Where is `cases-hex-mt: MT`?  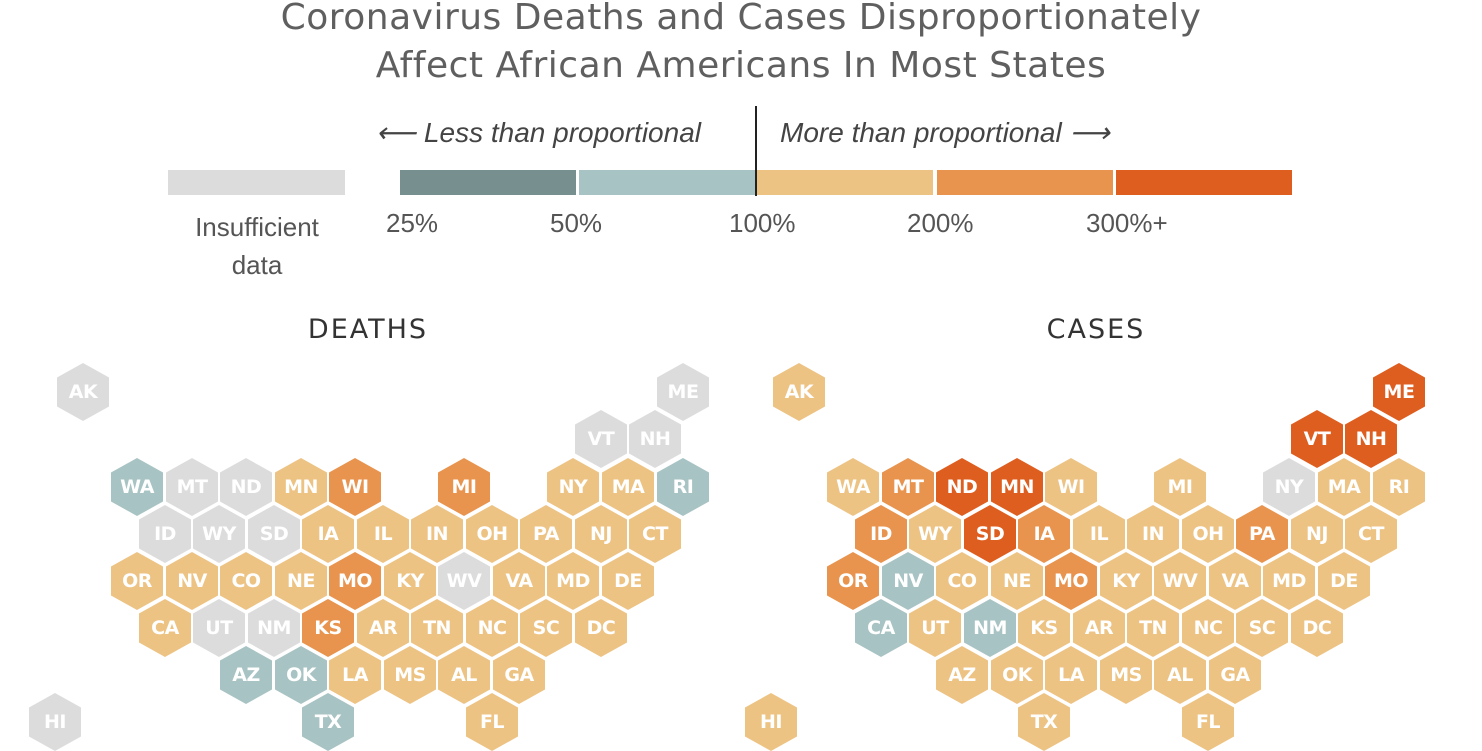 cases-hex-mt: MT is located at coordinates (908, 487).